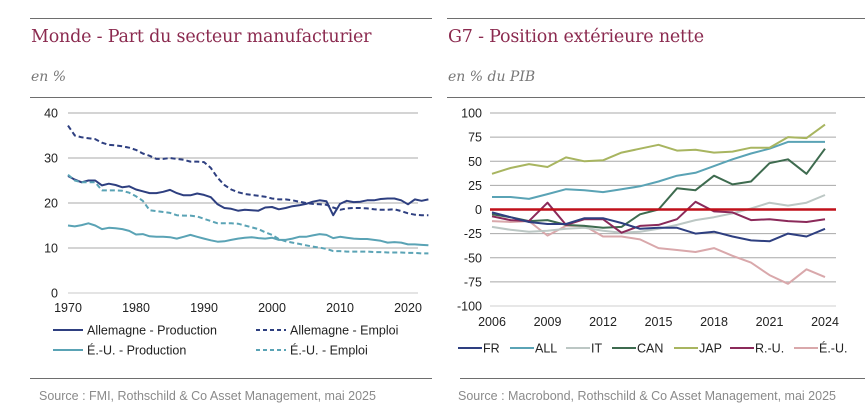 Image resolution: width=867 pixels, height=420 pixels. Describe the element at coordinates (491, 349) in the screenshot. I see `legend-label: FR` at that location.